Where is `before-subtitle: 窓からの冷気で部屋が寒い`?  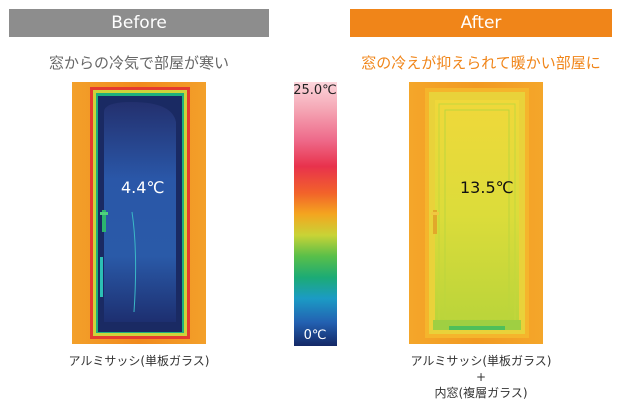
before-subtitle: 窓からの冷気で部屋が寒い is located at coordinates (138, 63).